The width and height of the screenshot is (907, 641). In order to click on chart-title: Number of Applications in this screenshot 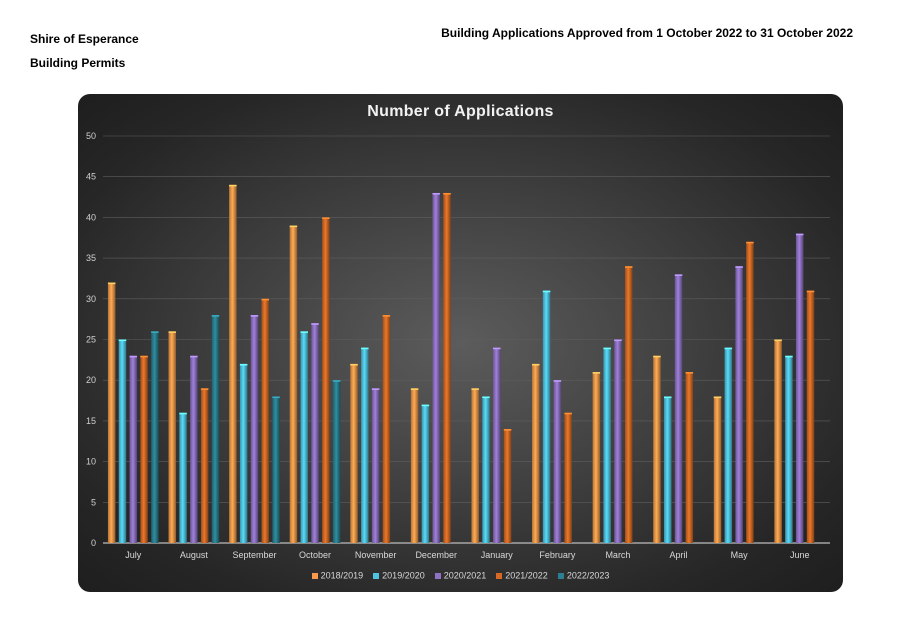, I will do `click(460, 111)`.